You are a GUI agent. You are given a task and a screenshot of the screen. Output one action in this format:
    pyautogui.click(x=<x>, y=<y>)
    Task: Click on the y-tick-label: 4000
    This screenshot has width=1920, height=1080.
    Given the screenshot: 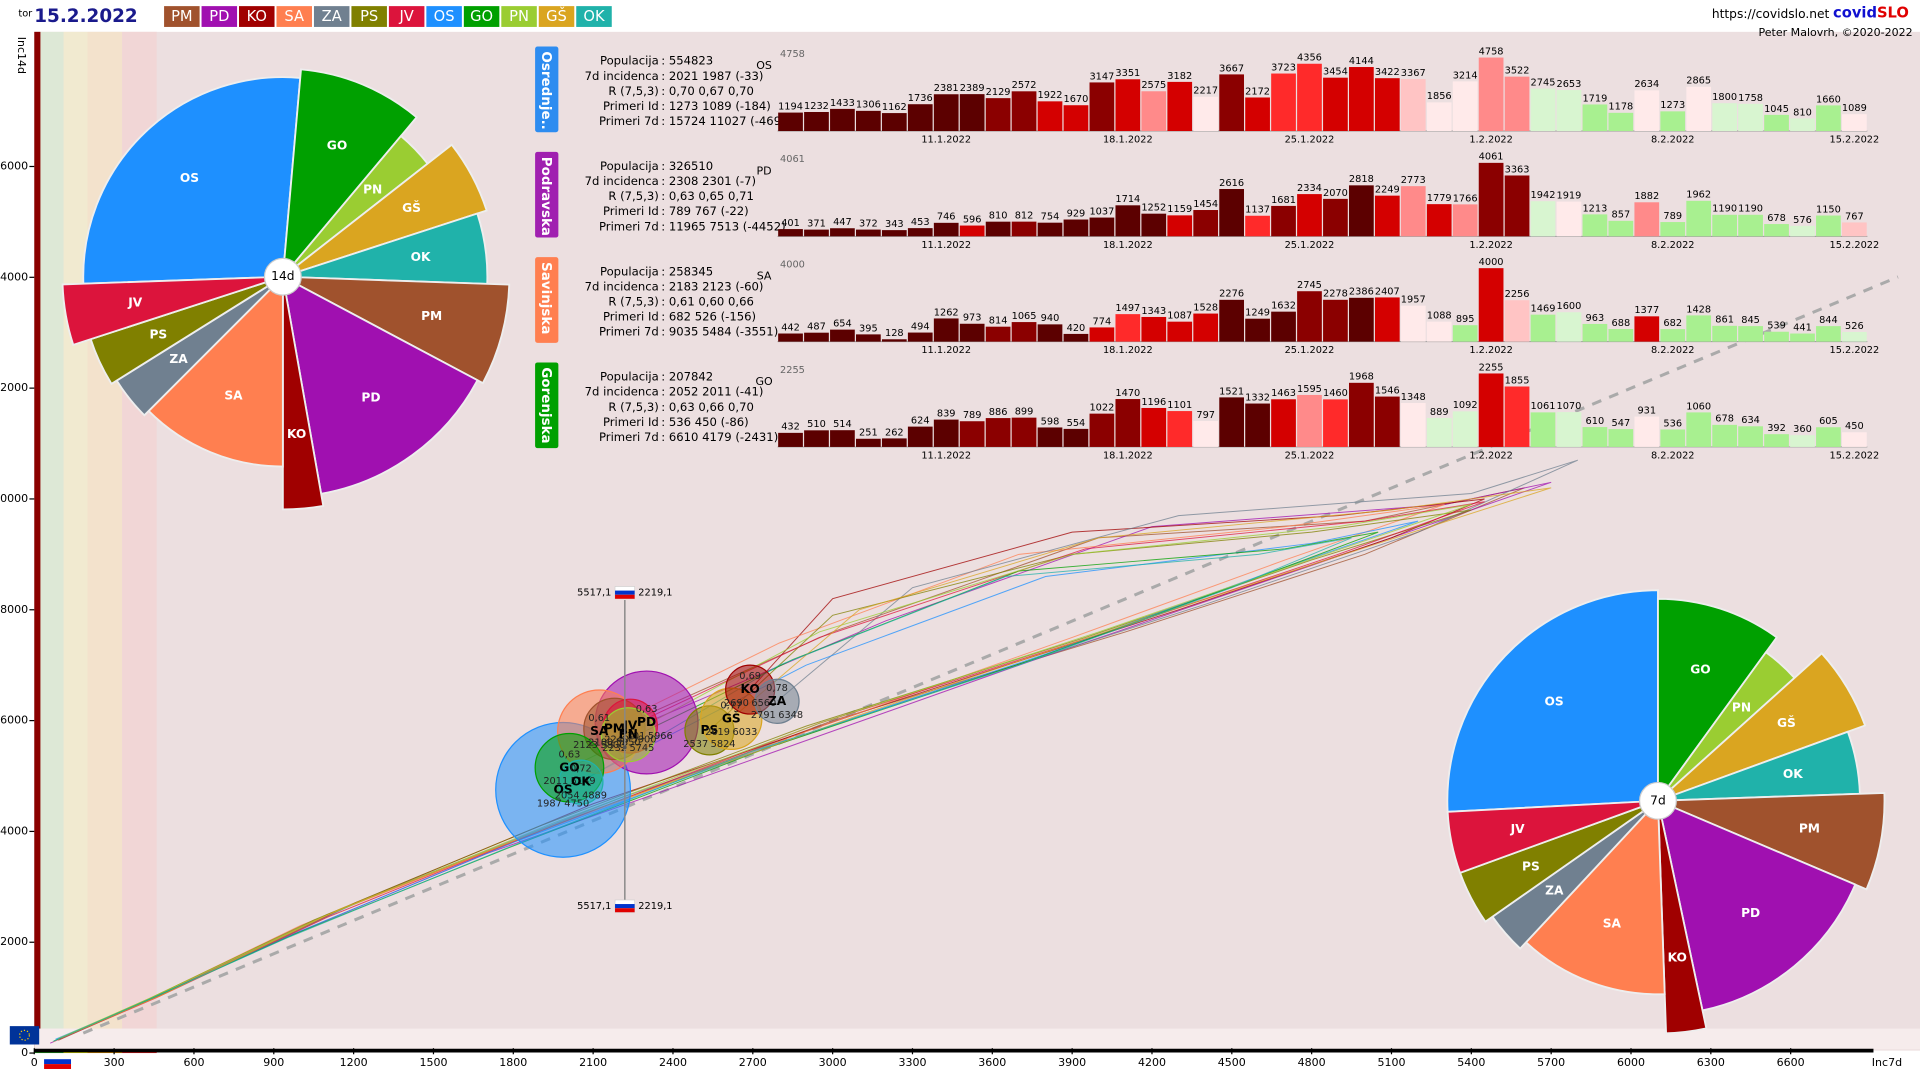 What is the action you would take?
    pyautogui.click(x=14, y=830)
    